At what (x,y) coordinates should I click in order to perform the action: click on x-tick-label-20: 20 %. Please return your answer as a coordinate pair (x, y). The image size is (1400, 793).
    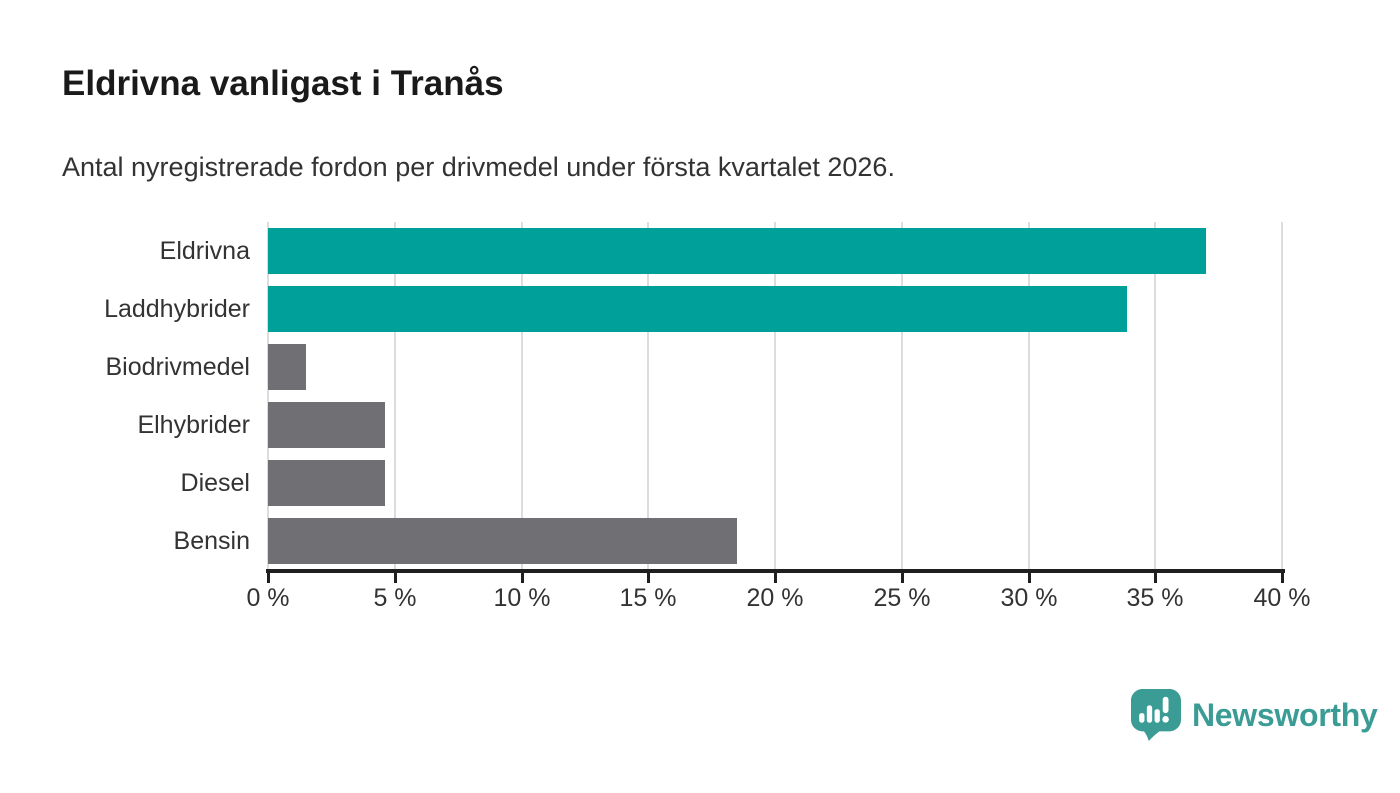
    Looking at the image, I should click on (775, 598).